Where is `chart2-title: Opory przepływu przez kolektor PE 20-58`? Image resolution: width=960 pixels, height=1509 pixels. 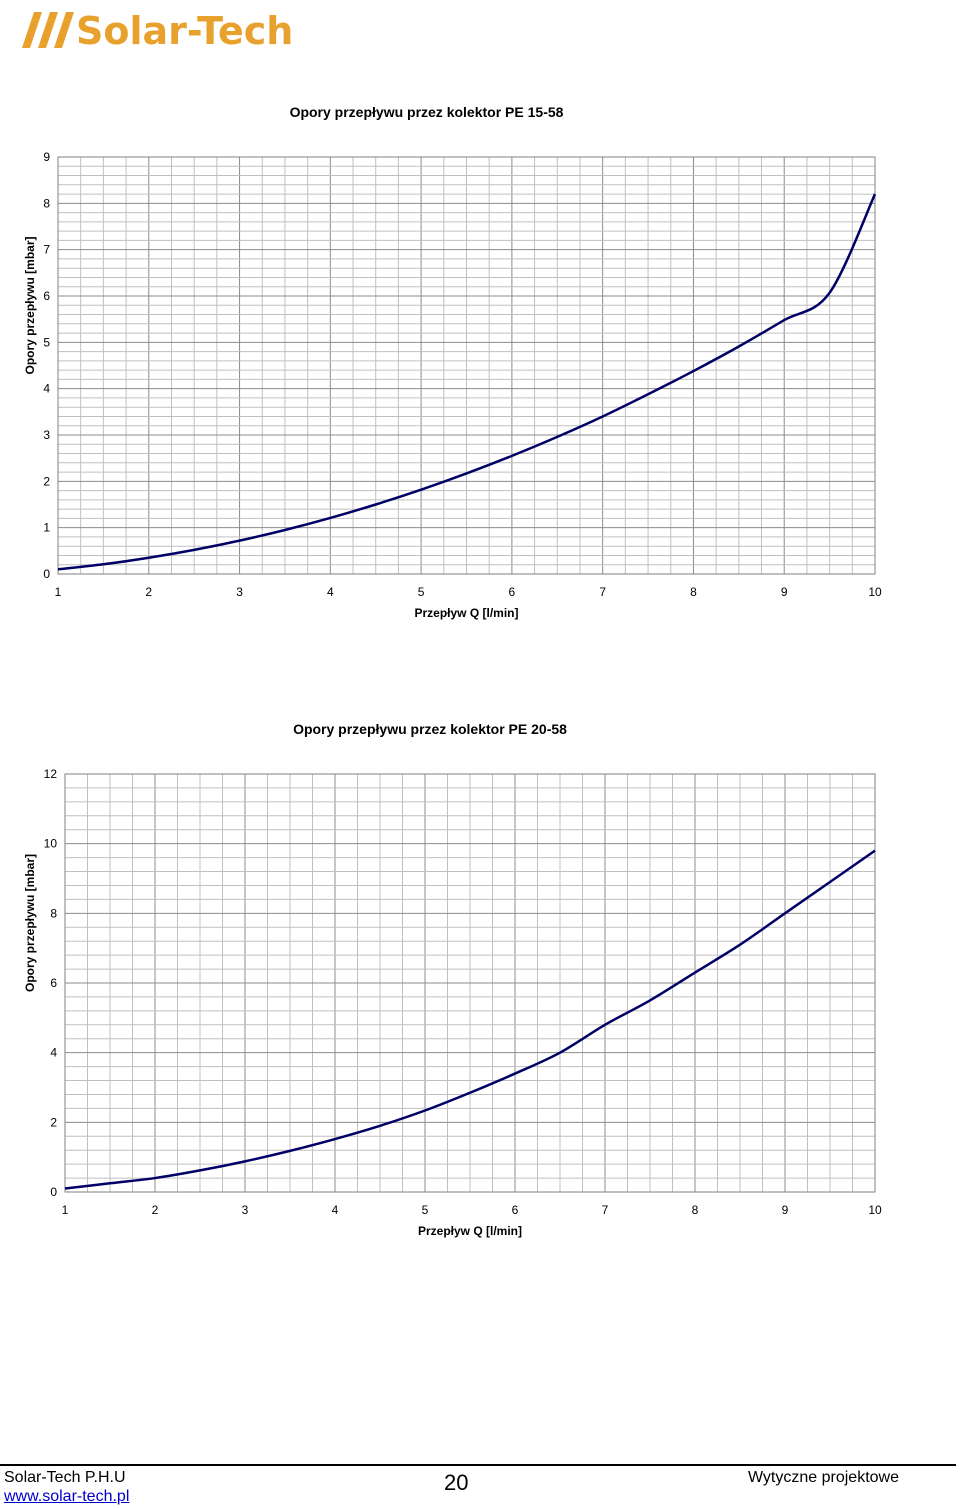 chart2-title: Opory przepływu przez kolektor PE 20-58 is located at coordinates (430, 729).